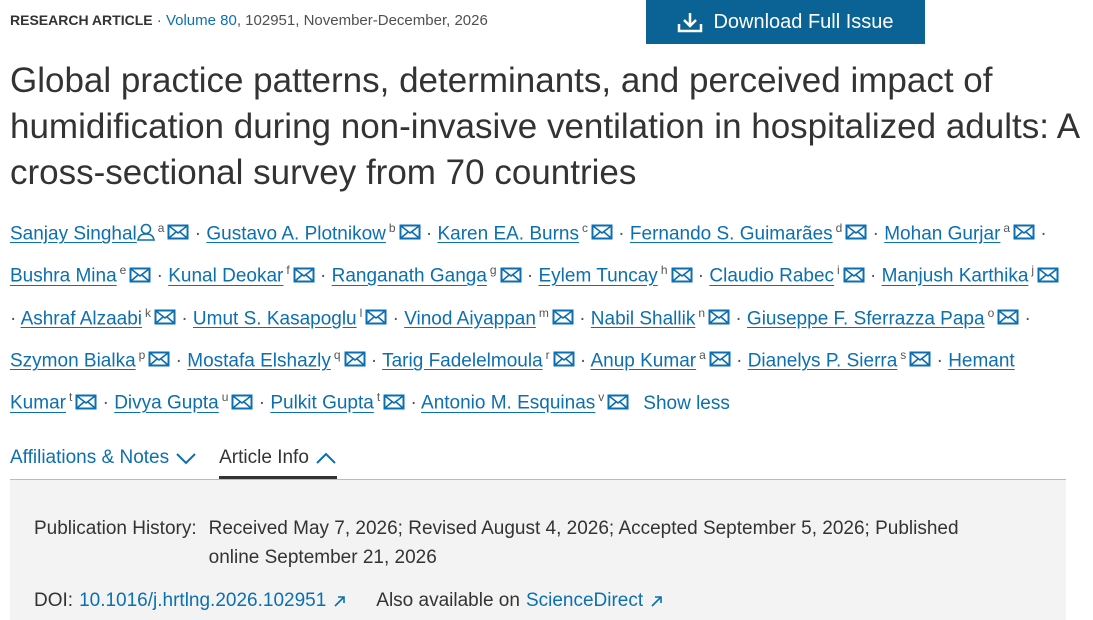 This screenshot has width=1093, height=620. What do you see at coordinates (145, 233) in the screenshot?
I see `corresponding-icon` at bounding box center [145, 233].